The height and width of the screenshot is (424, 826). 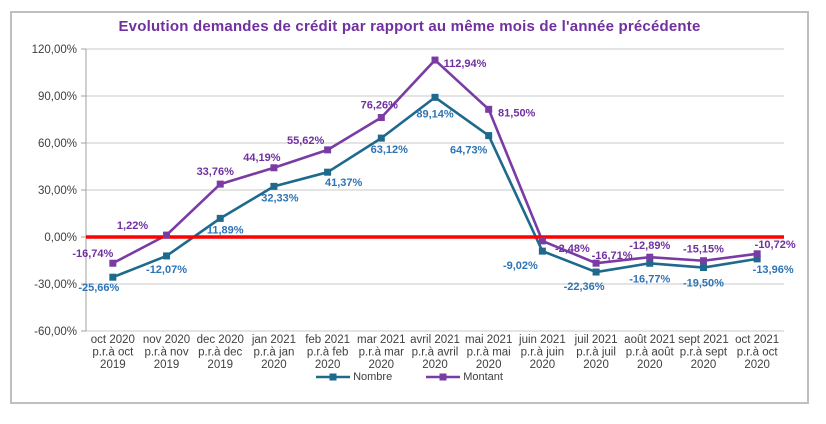 I want to click on x-tick-label: p.r.à avril, so click(x=435, y=353).